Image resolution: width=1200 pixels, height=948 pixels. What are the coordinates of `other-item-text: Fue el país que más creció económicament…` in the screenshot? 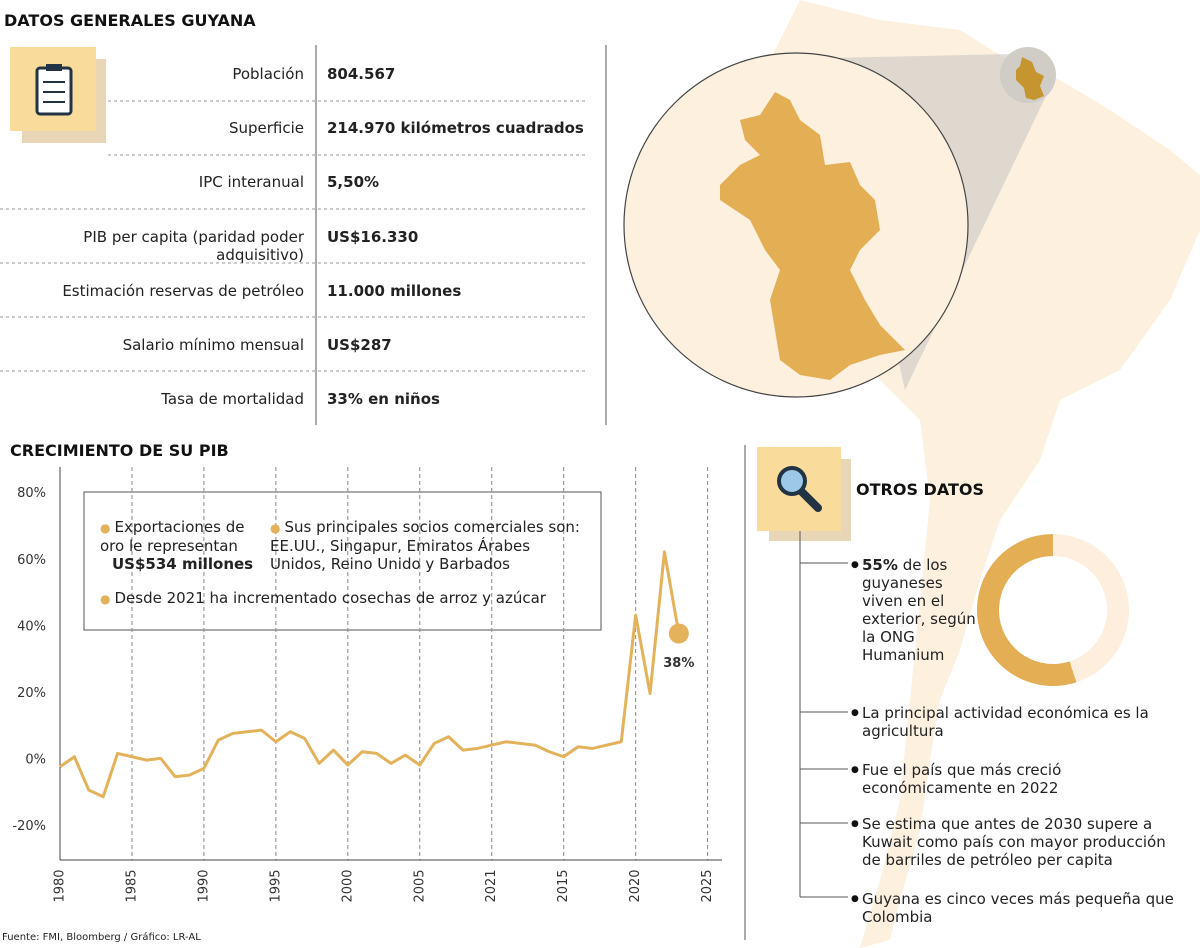 It's located at (962, 779).